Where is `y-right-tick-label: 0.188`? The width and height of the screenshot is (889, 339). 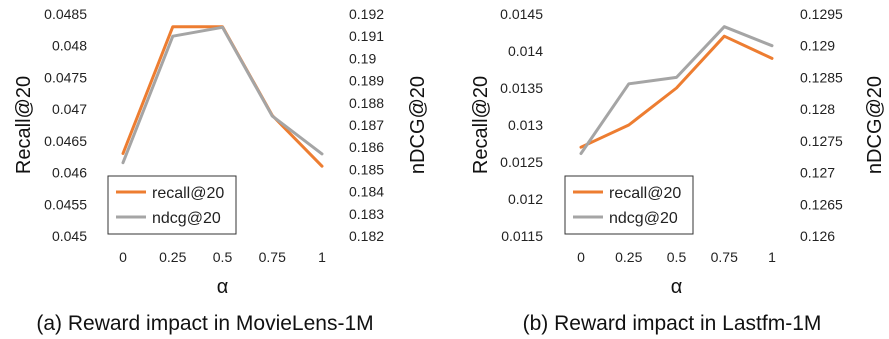
y-right-tick-label: 0.188 is located at coordinates (366, 103).